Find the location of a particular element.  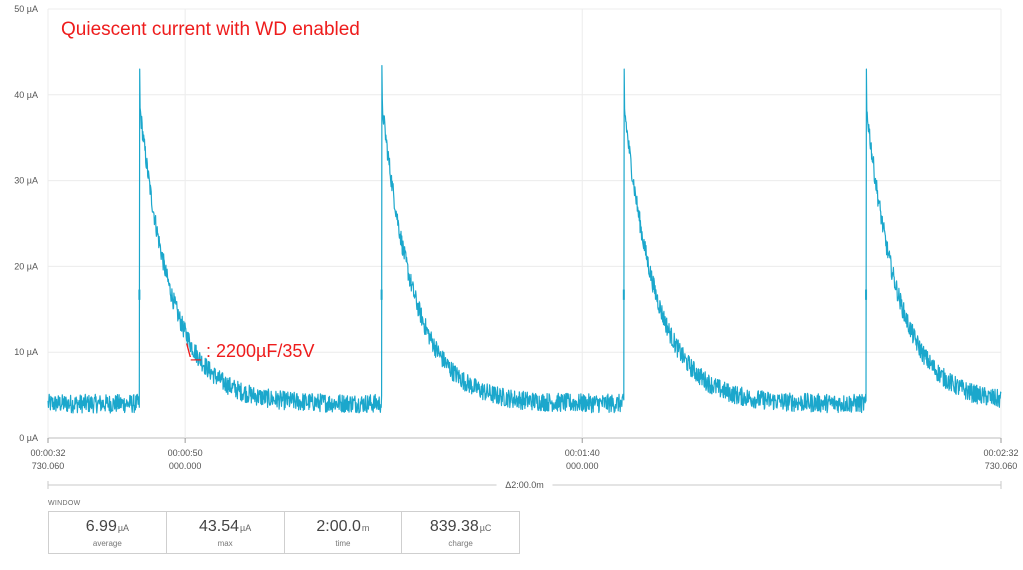

stat-charge-label: charge is located at coordinates (460, 543).